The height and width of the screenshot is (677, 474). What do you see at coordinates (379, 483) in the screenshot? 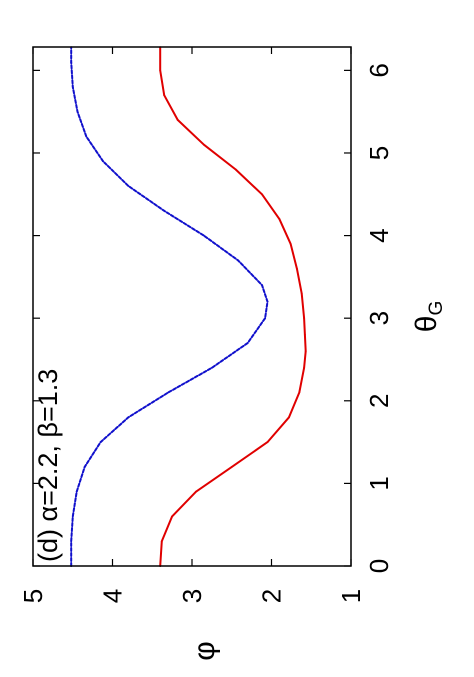
I see `x-tick-label: 1` at bounding box center [379, 483].